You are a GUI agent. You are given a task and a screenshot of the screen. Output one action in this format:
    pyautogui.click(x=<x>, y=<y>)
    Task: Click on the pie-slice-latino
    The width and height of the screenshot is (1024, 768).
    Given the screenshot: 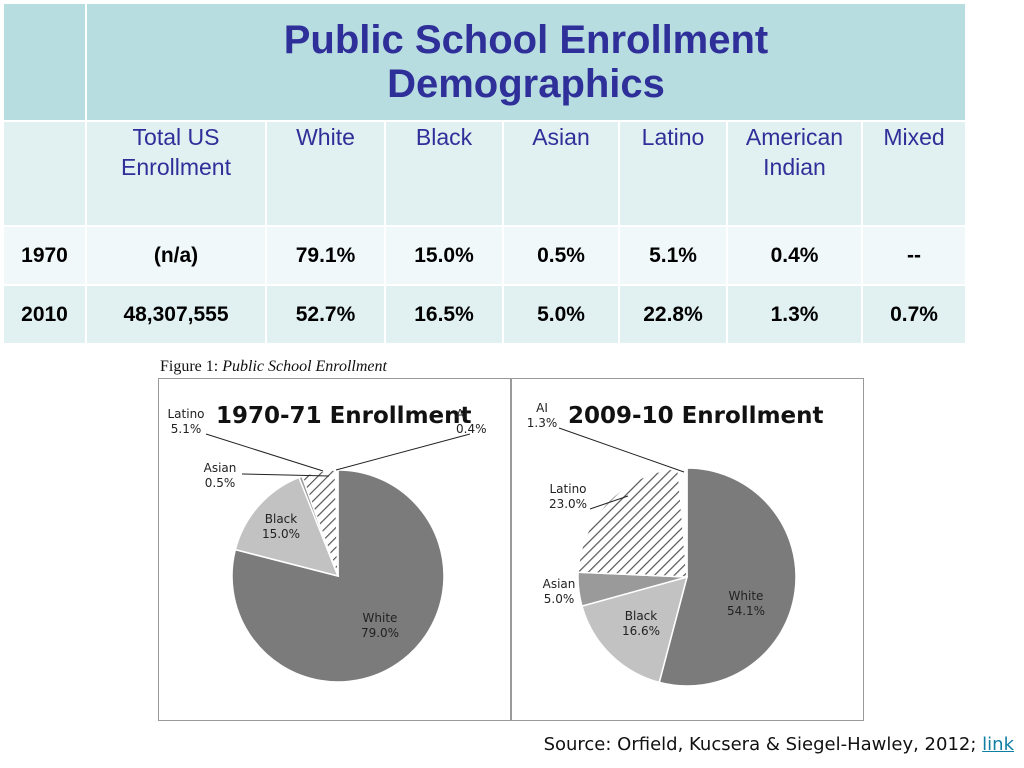 What is the action you would take?
    pyautogui.click(x=632, y=522)
    